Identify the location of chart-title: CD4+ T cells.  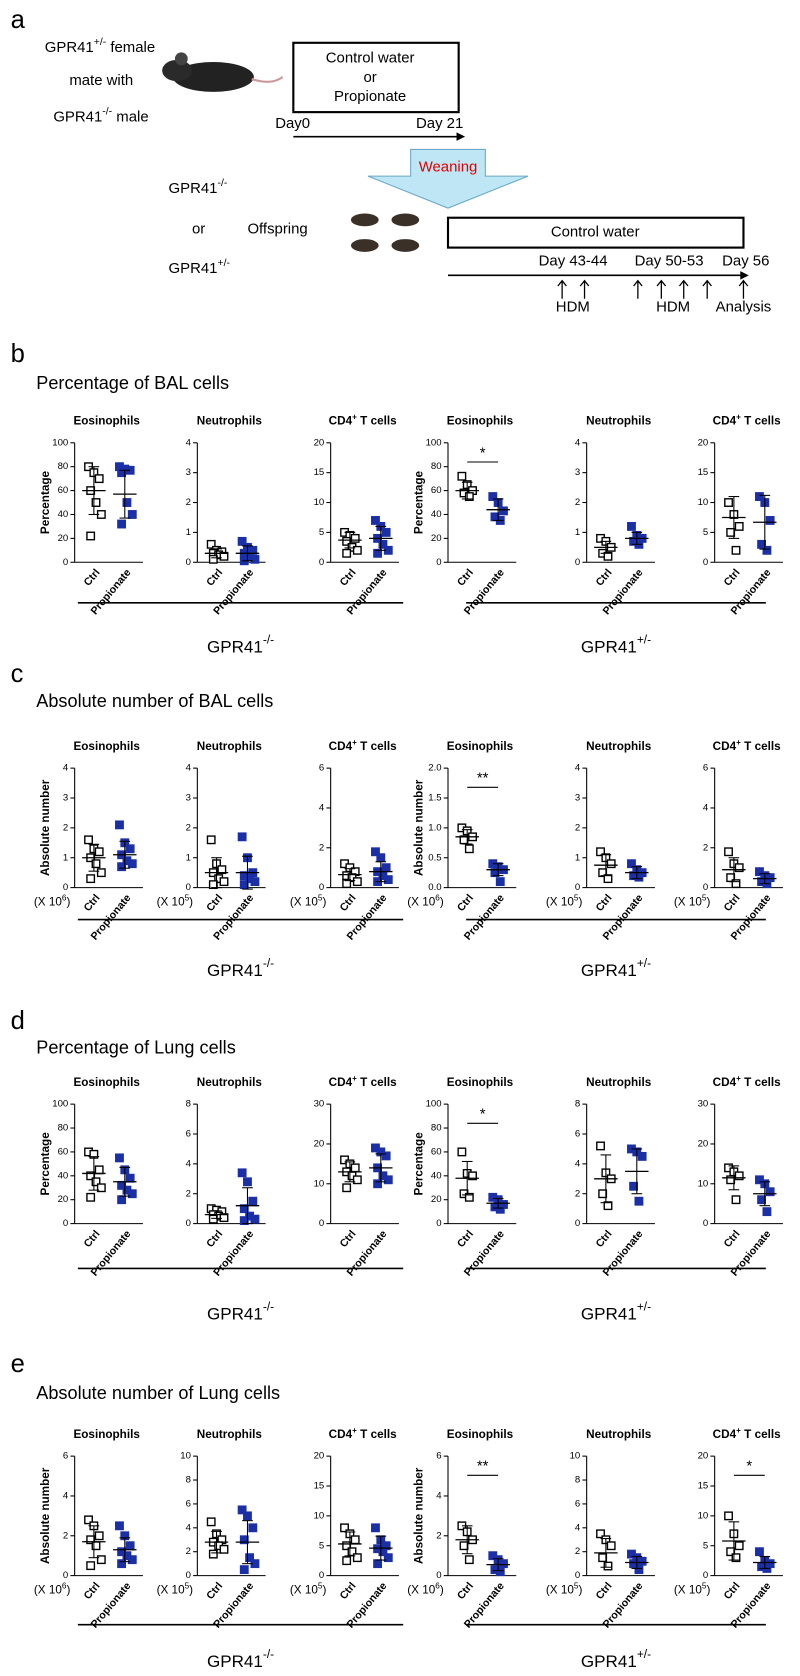
(363, 1080).